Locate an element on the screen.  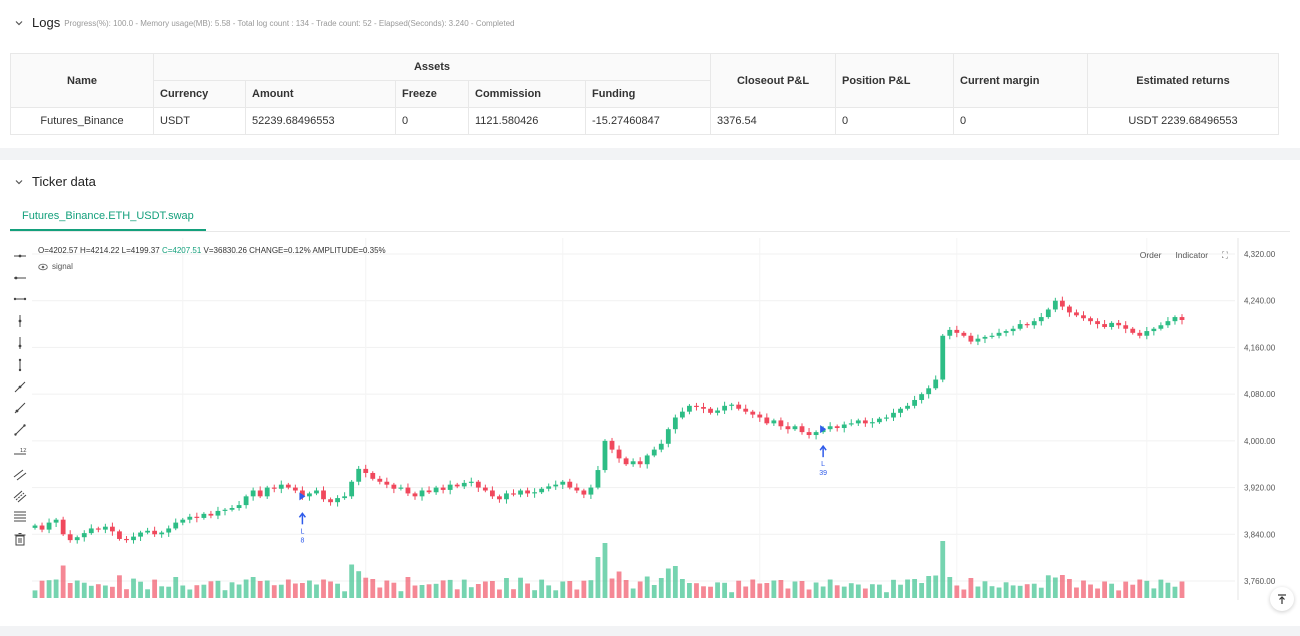
cell-name: Futures_Binance is located at coordinates (82, 121).